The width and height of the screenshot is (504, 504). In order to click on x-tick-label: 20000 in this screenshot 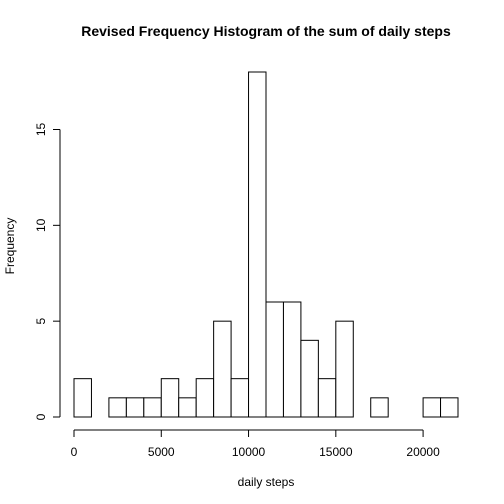, I will do `click(423, 452)`.